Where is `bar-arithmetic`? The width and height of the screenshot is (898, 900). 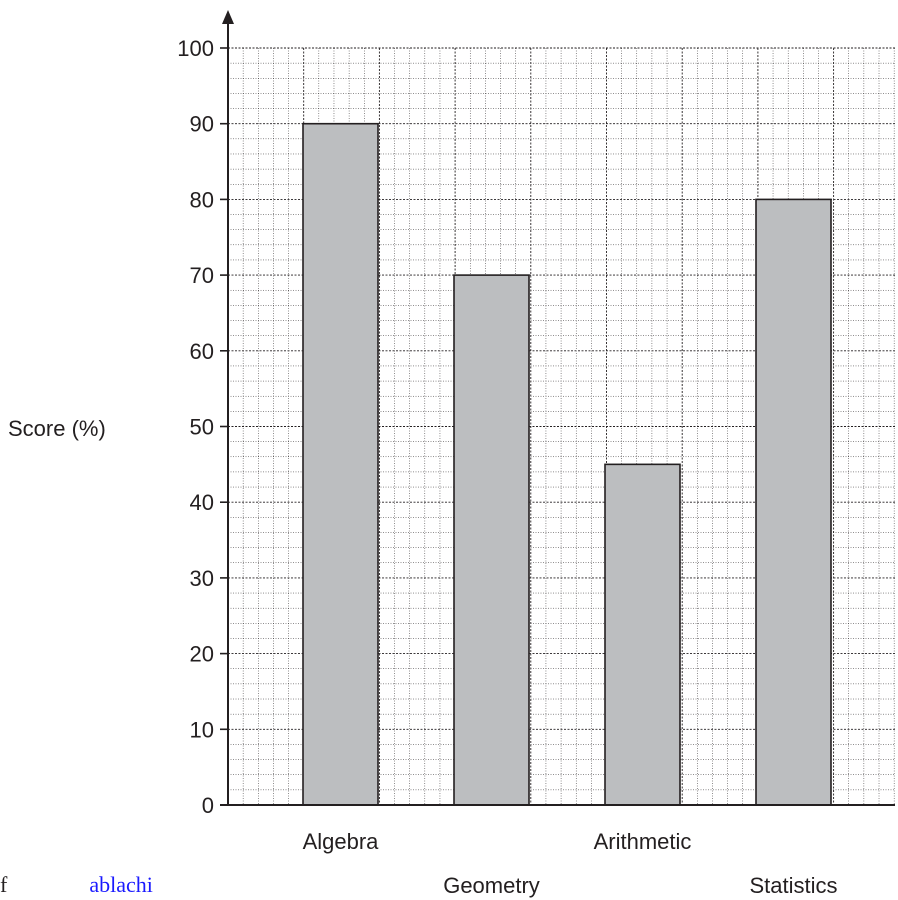
bar-arithmetic is located at coordinates (642, 634).